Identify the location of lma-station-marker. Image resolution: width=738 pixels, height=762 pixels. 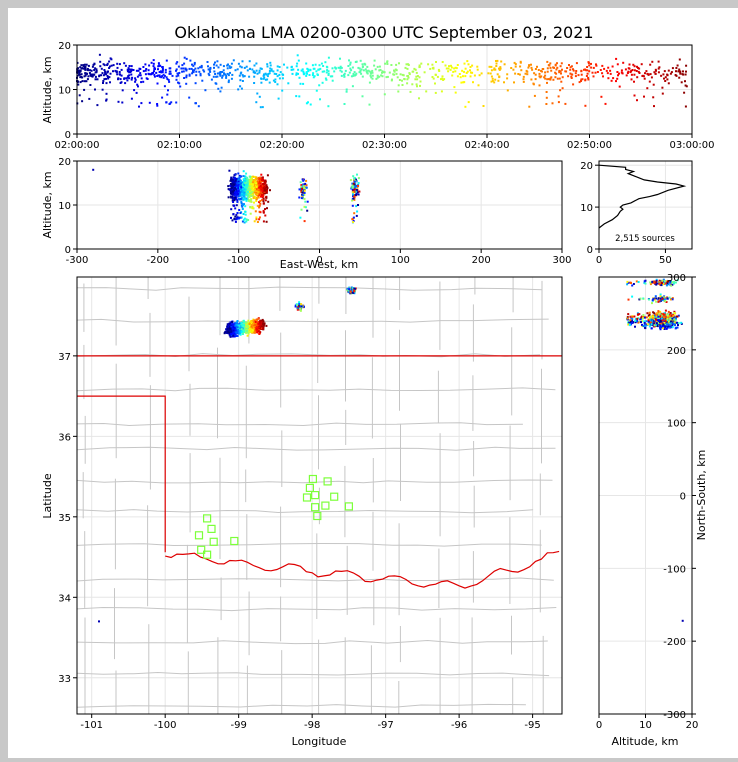
(234, 541).